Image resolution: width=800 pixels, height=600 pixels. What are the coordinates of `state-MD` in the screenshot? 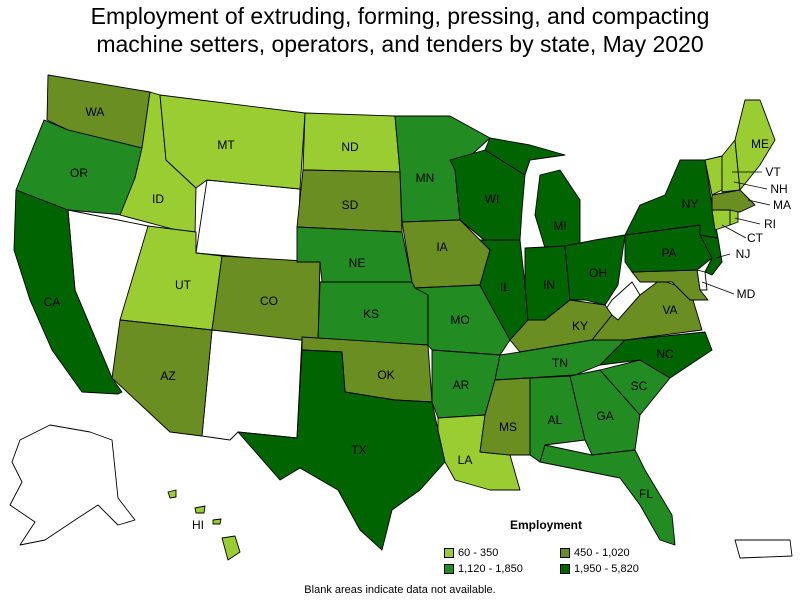 It's located at (670, 285).